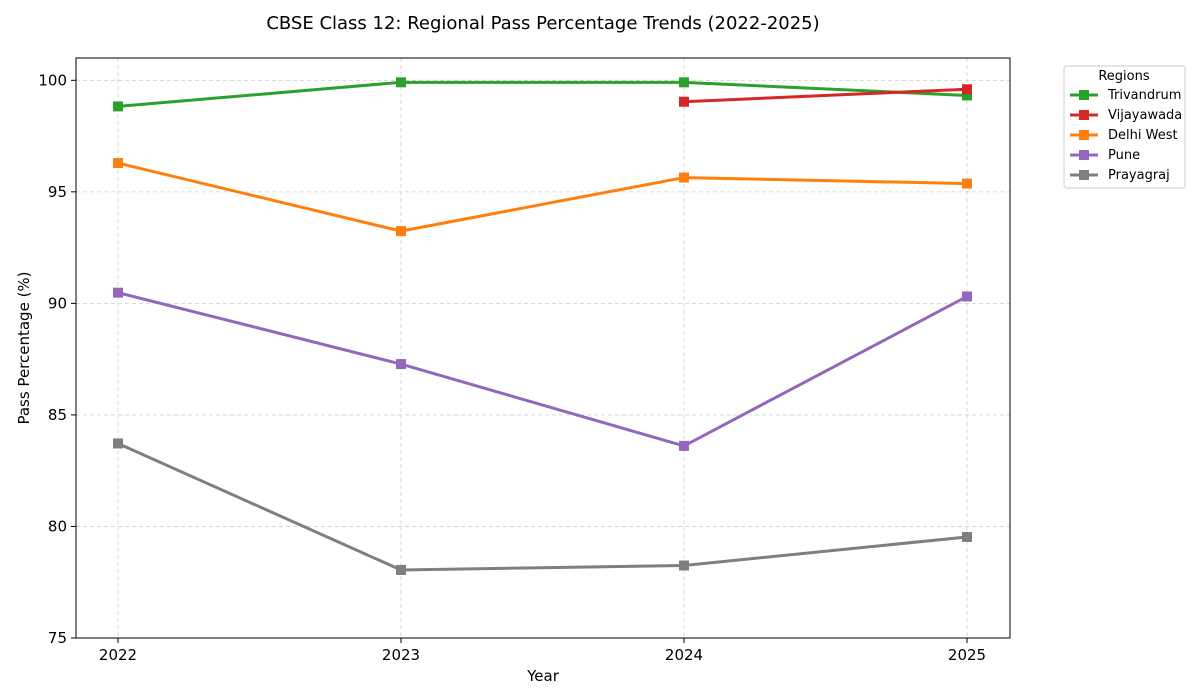  Describe the element at coordinates (57, 303) in the screenshot. I see `y-tick-label: 90` at that location.